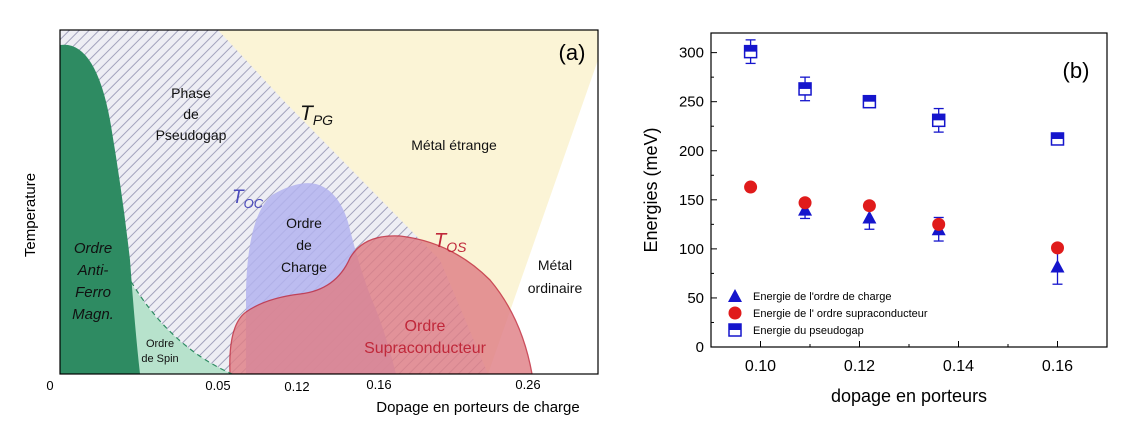 The image size is (1126, 427). Describe the element at coordinates (477, 407) in the screenshot. I see `x-axis-label: Dopage en porteurs de charge` at that location.